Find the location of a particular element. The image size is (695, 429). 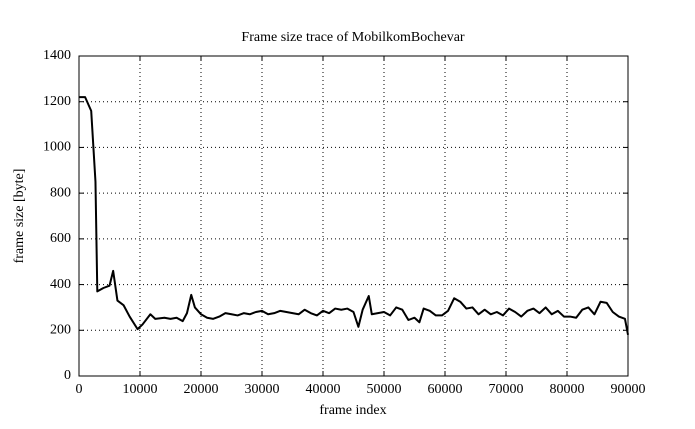

chart-title: Frame size trace of MobilkomBochevar is located at coordinates (352, 37).